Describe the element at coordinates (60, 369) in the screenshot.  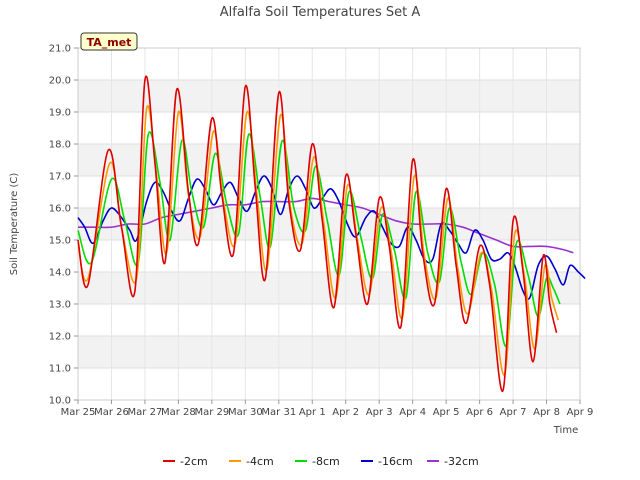
I see `y-tick-label: 11.0` at that location.